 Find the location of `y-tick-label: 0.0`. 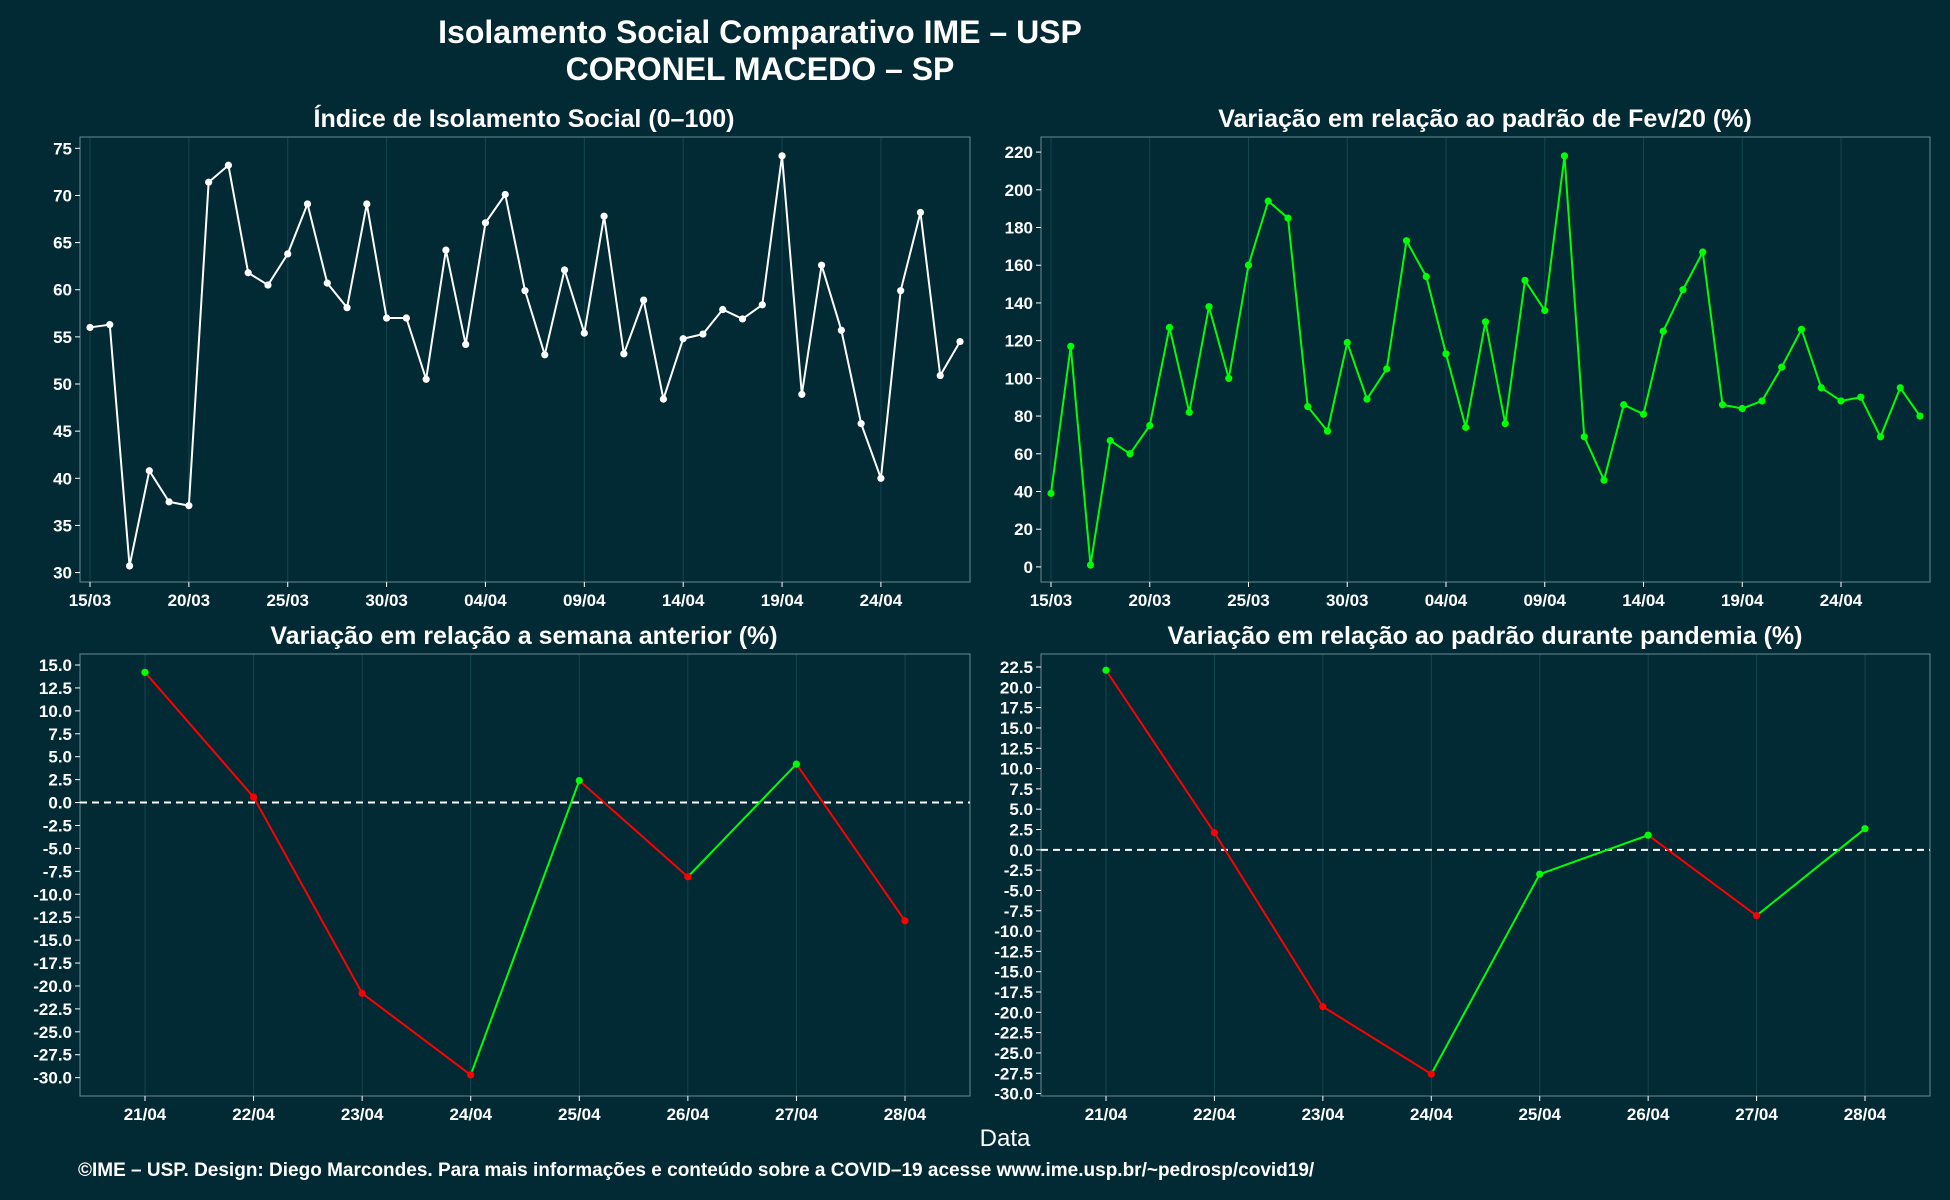

y-tick-label: 0.0 is located at coordinates (60, 803).